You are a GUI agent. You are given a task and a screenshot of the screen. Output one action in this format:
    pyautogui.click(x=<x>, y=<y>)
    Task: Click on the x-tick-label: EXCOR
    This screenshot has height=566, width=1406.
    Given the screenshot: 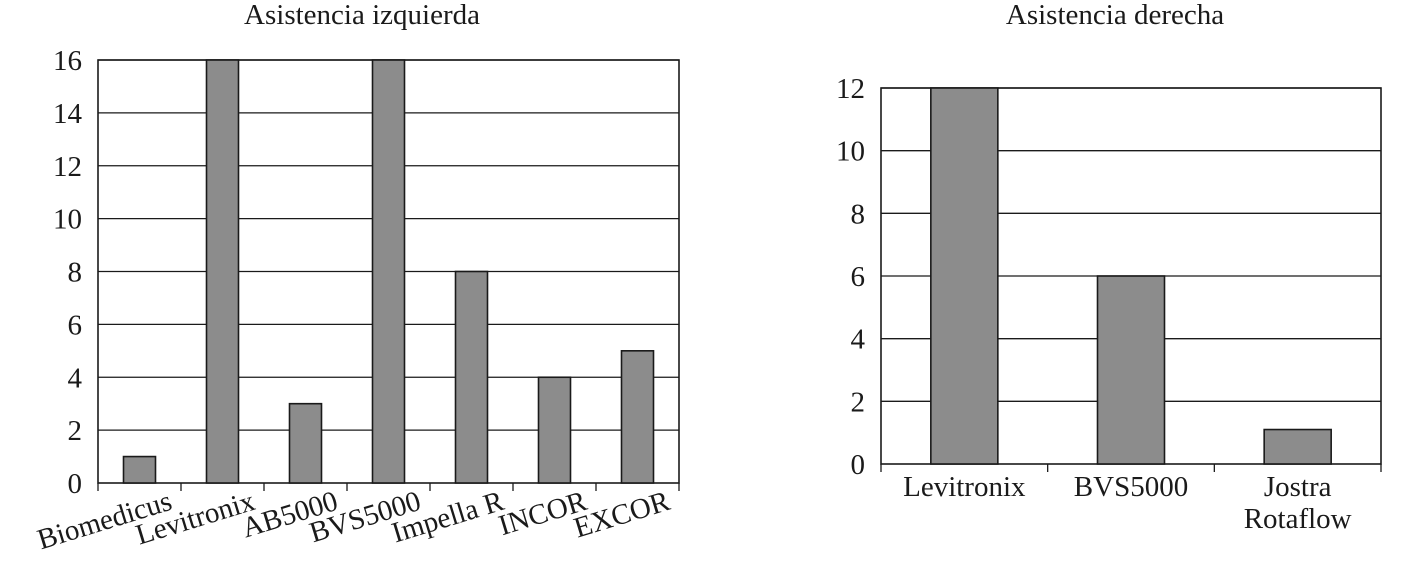 What is the action you would take?
    pyautogui.click(x=622, y=515)
    